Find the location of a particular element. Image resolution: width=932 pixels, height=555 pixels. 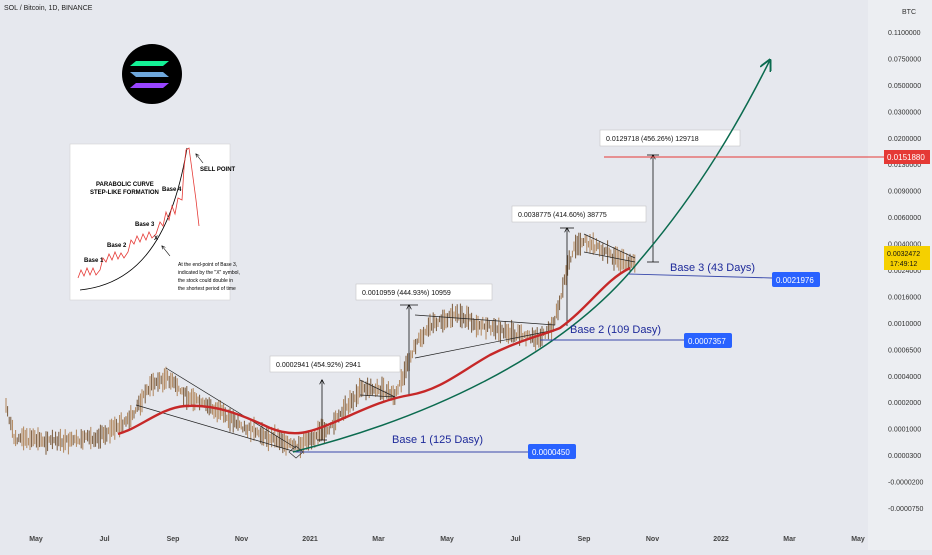

inset-x-pointer is located at coordinates (166, 251).